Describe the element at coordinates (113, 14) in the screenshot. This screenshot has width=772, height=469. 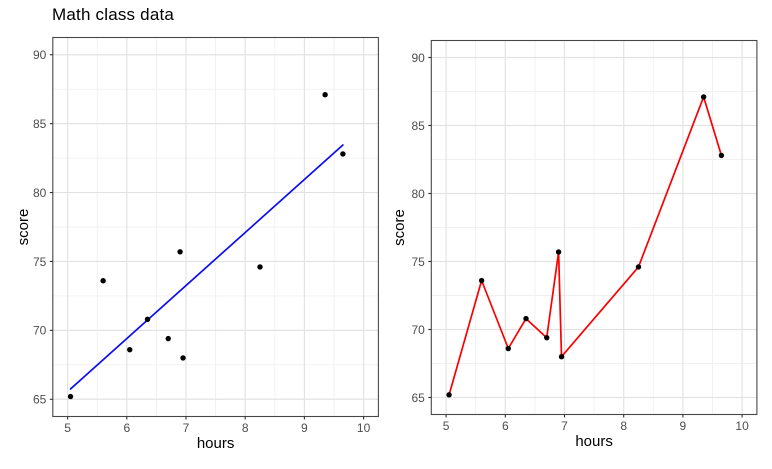
I see `chart-title: Math class data` at that location.